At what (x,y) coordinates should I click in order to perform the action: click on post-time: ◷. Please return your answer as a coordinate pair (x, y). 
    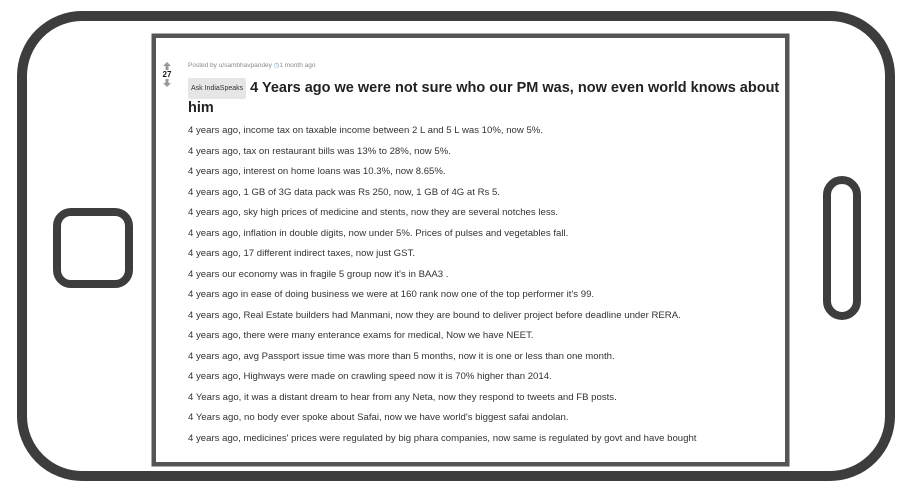
    Looking at the image, I should click on (276, 65).